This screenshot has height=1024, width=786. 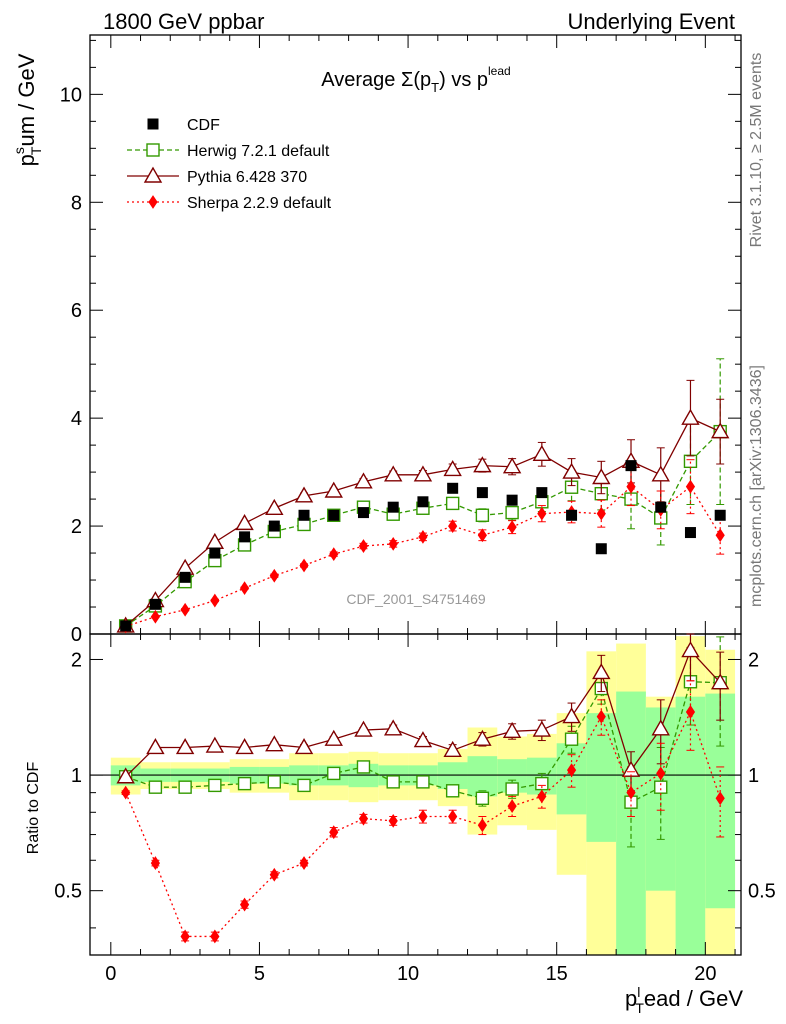 What do you see at coordinates (76, 203) in the screenshot?
I see `main-y-tick-label: 8` at bounding box center [76, 203].